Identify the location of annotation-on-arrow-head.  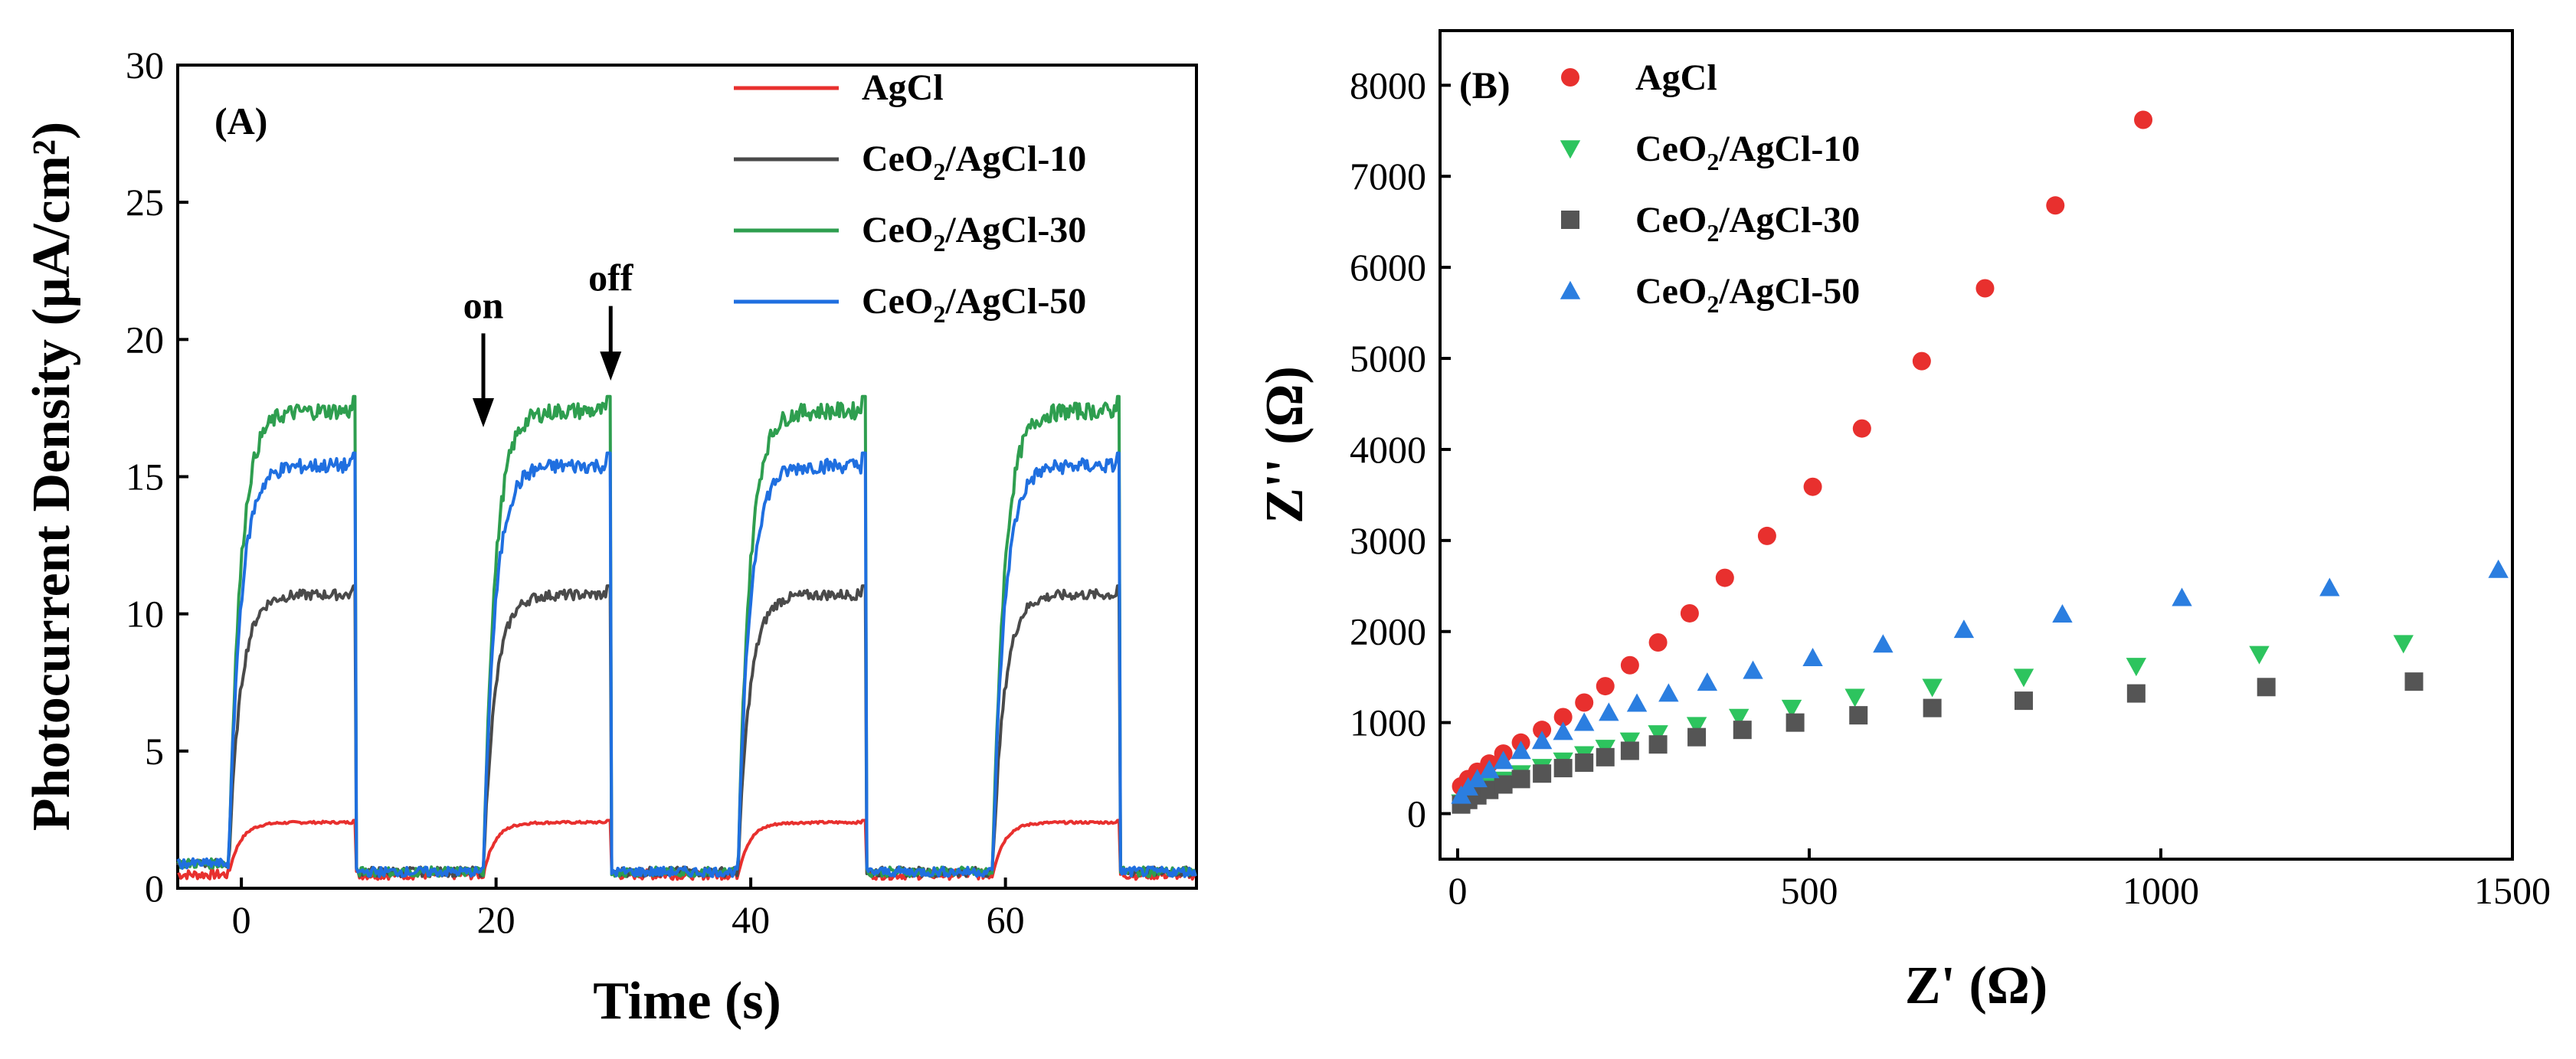
(483, 413).